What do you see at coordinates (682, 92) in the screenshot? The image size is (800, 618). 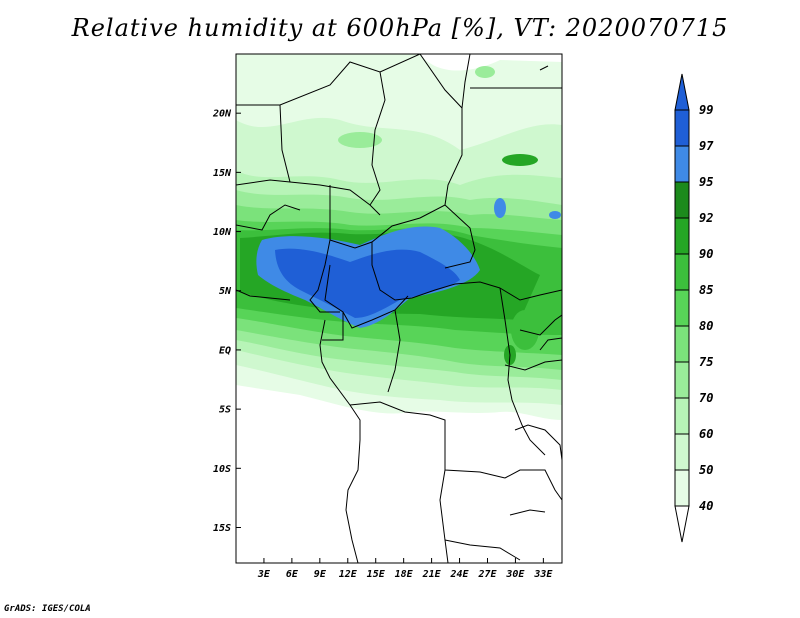 I see `colorbar-top-arrow` at bounding box center [682, 92].